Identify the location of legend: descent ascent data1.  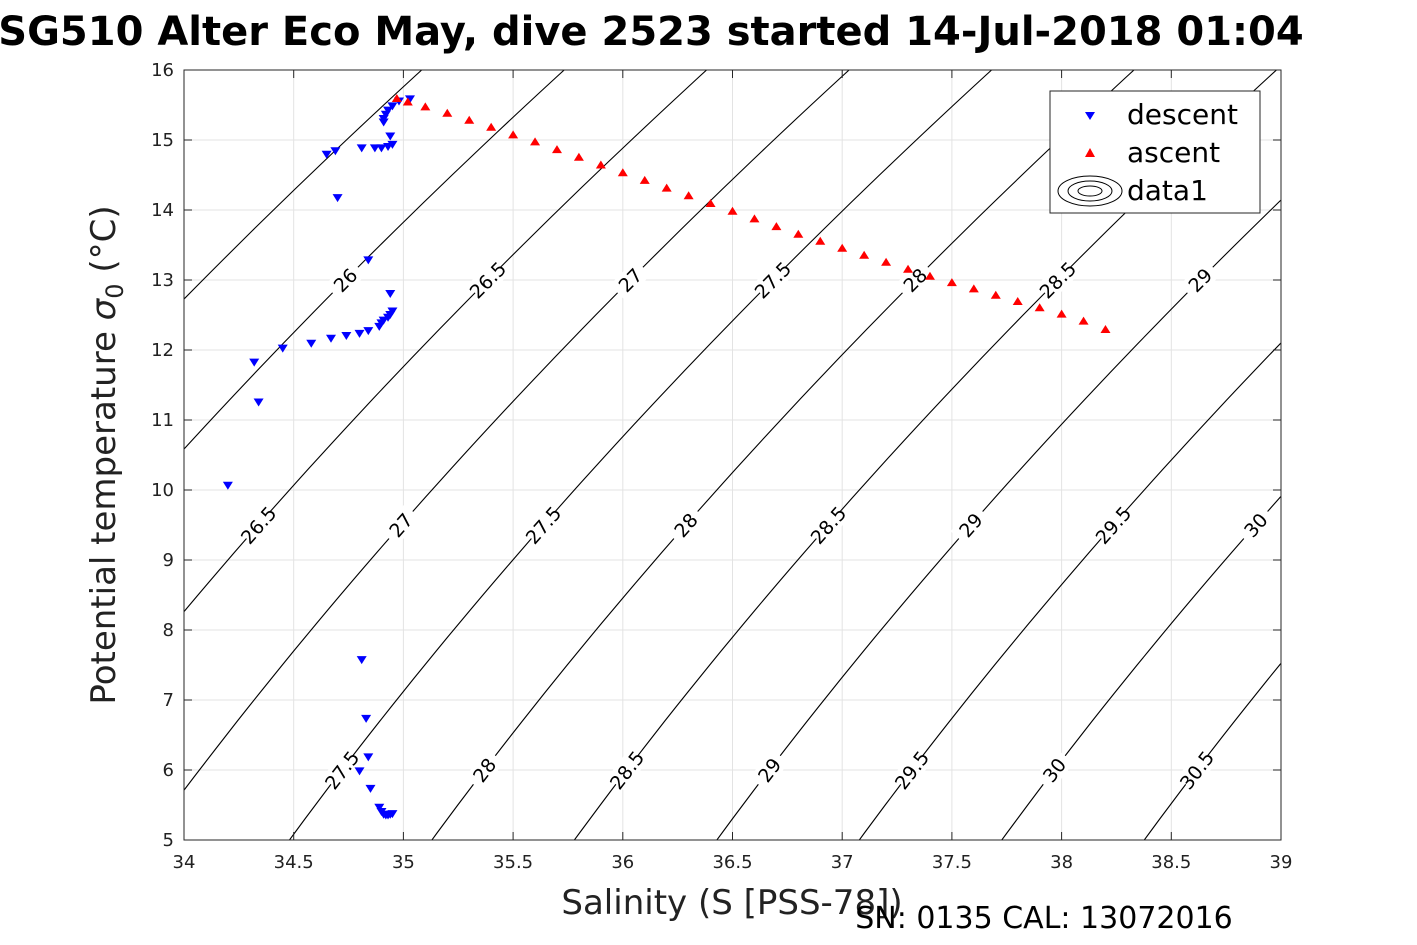
(1155, 152).